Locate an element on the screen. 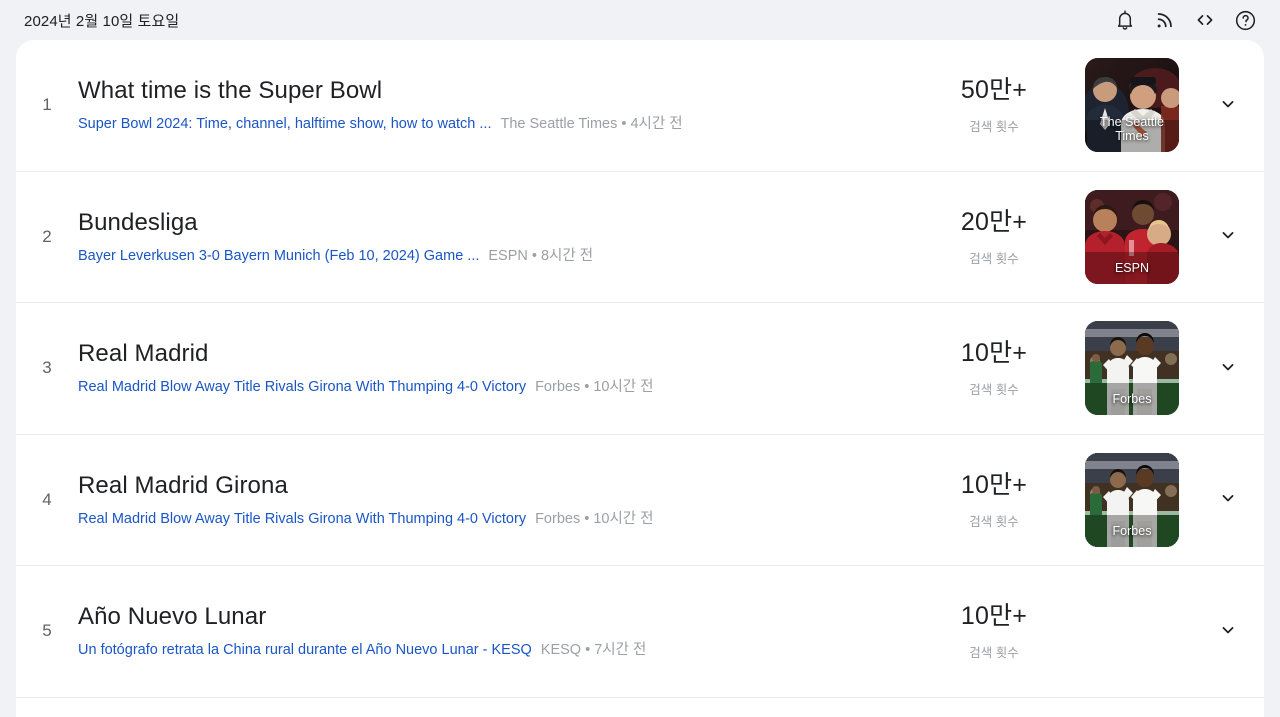  embed-code-button is located at coordinates (1205, 20).